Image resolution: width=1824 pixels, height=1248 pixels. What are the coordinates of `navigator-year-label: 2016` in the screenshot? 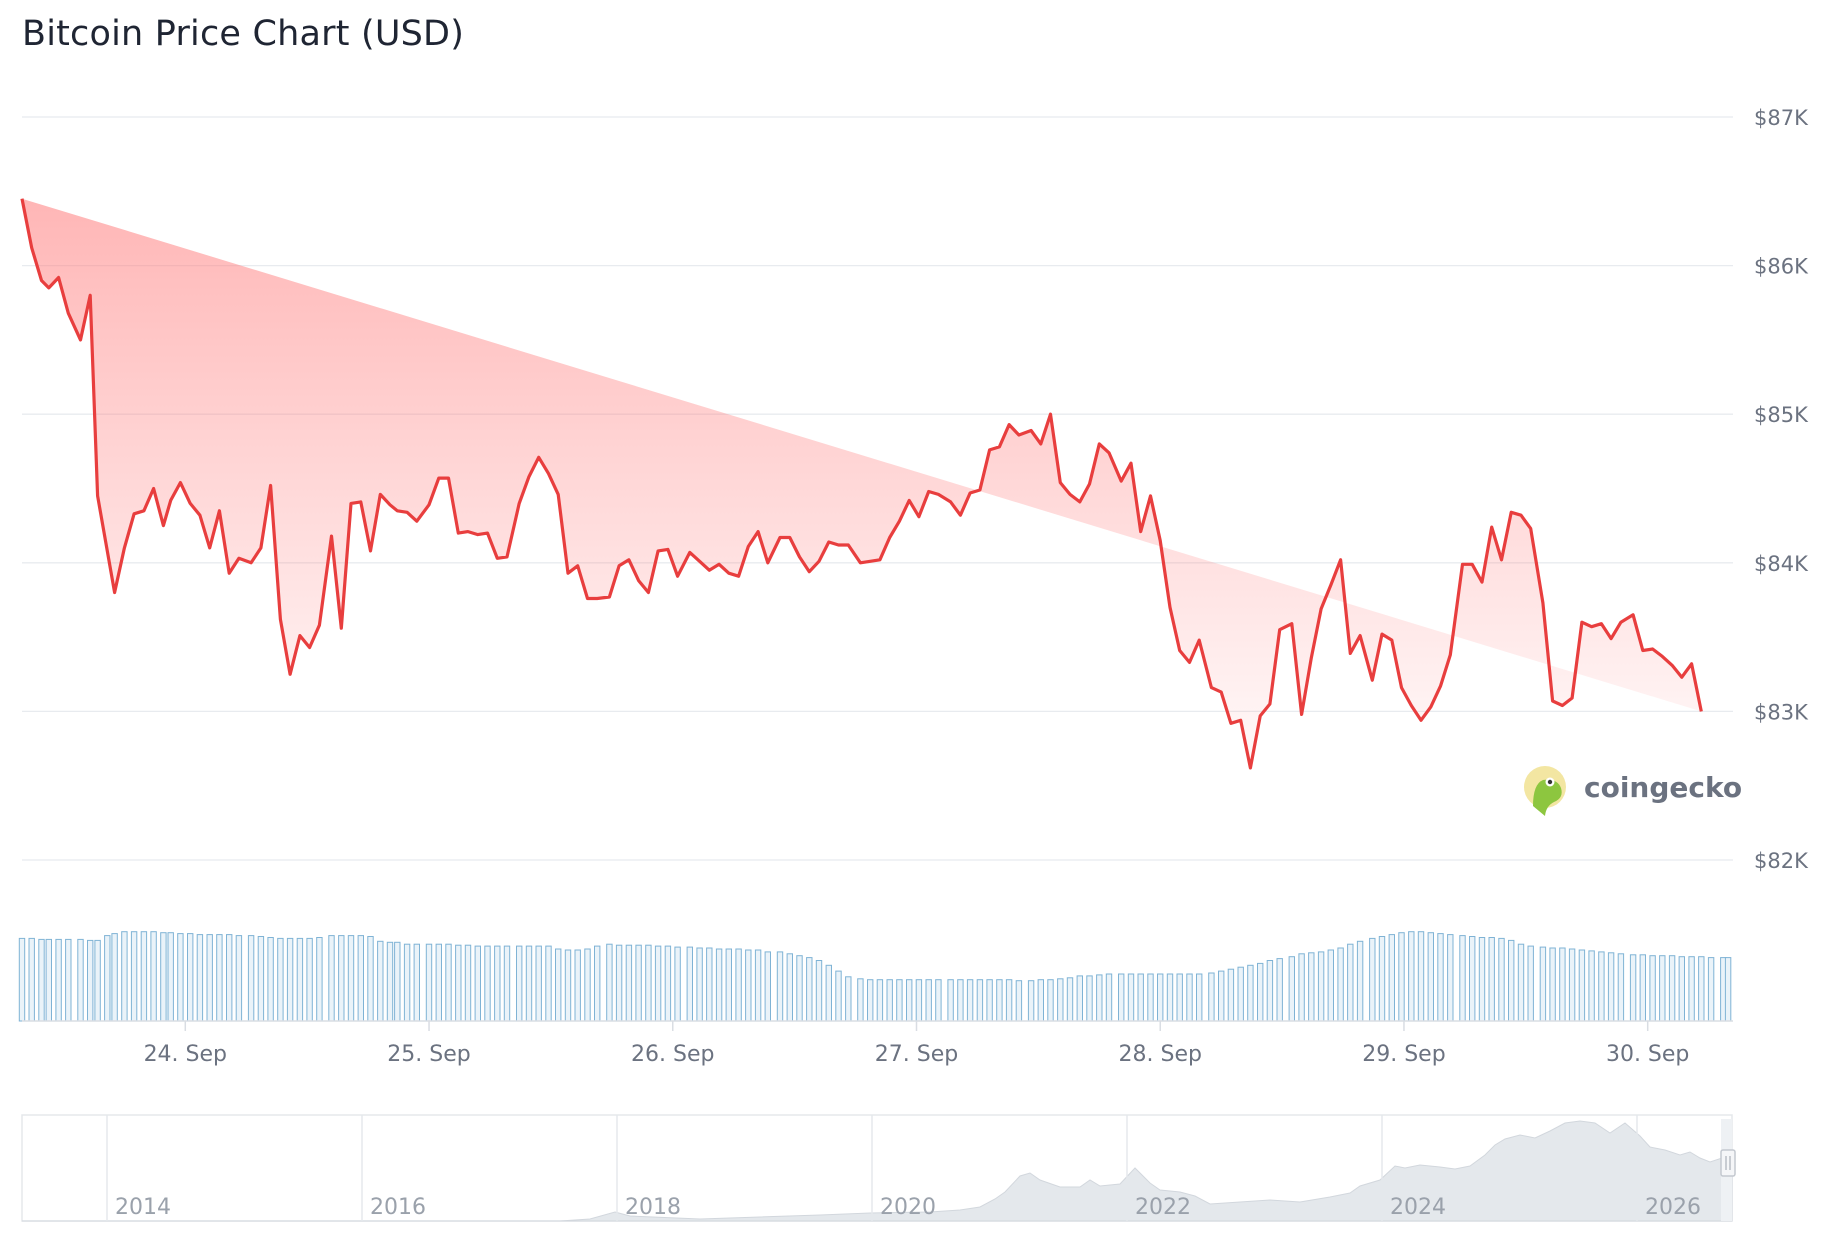 It's located at (398, 1207).